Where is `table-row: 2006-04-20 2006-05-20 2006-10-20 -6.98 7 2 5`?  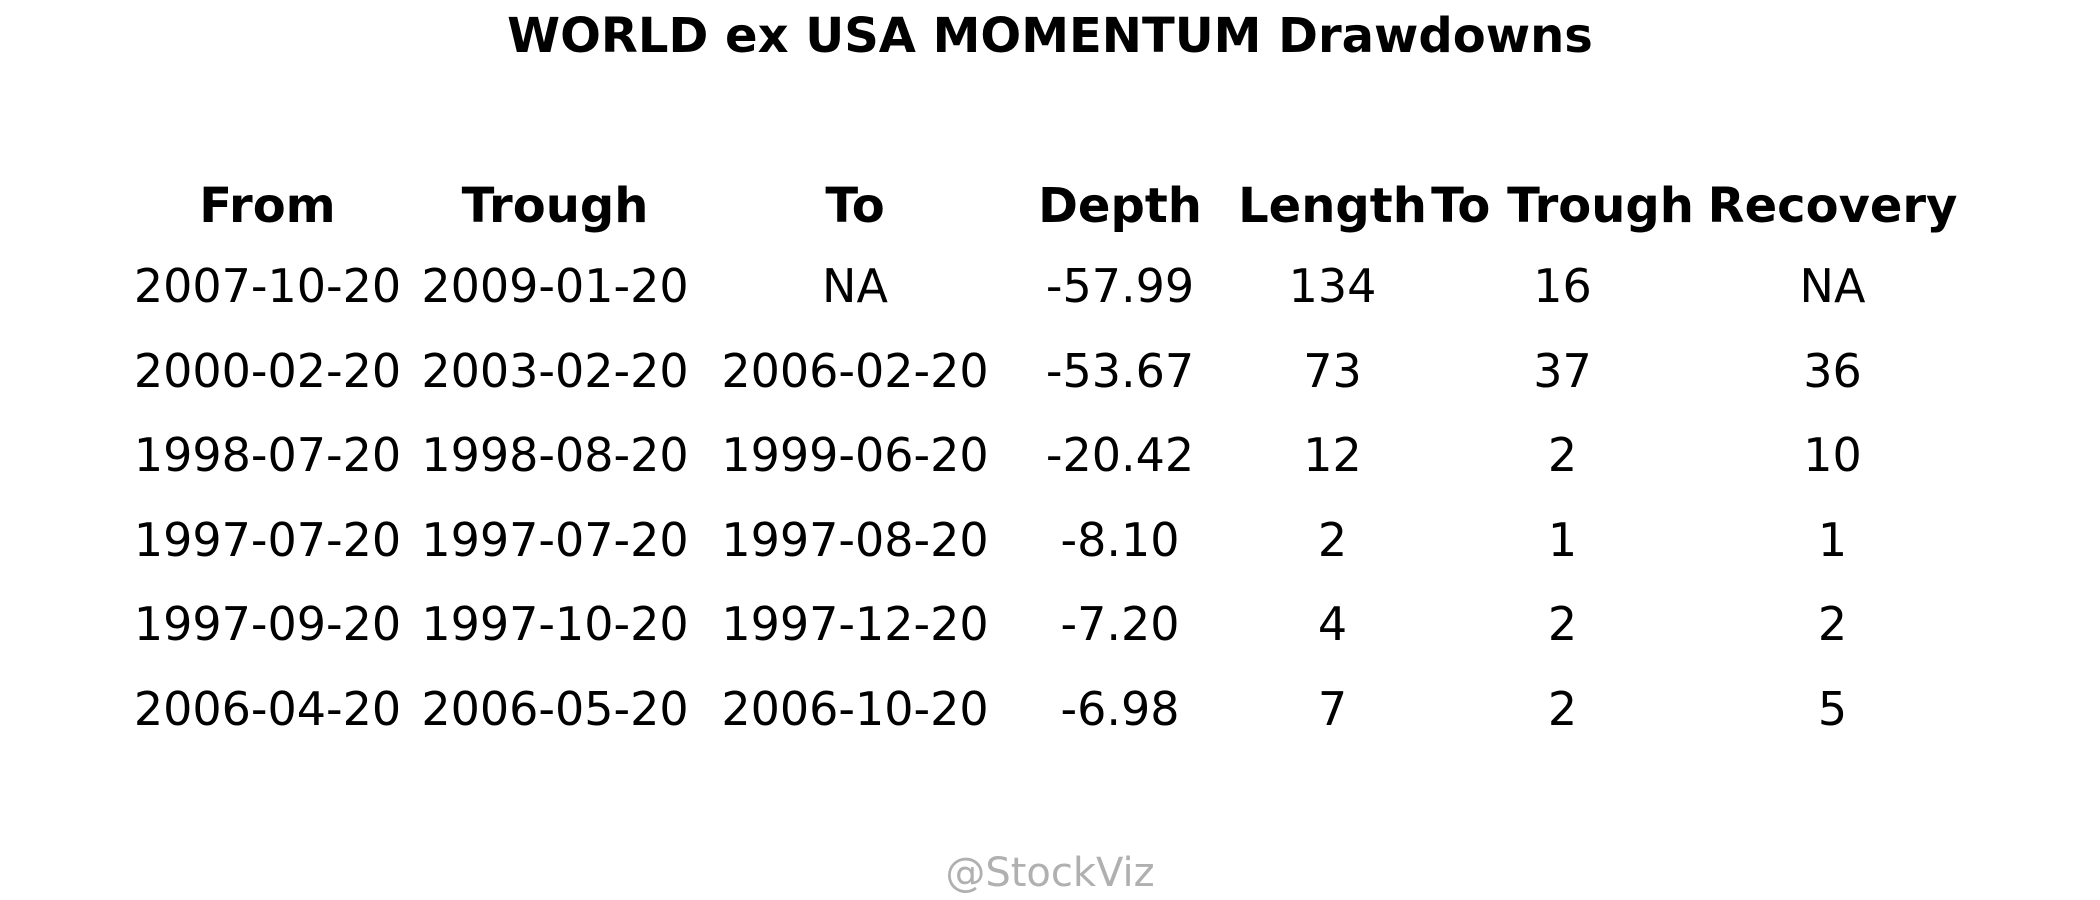
table-row: 2006-04-20 2006-05-20 2006-10-20 -6.98 7 2 5 is located at coordinates (1050, 709).